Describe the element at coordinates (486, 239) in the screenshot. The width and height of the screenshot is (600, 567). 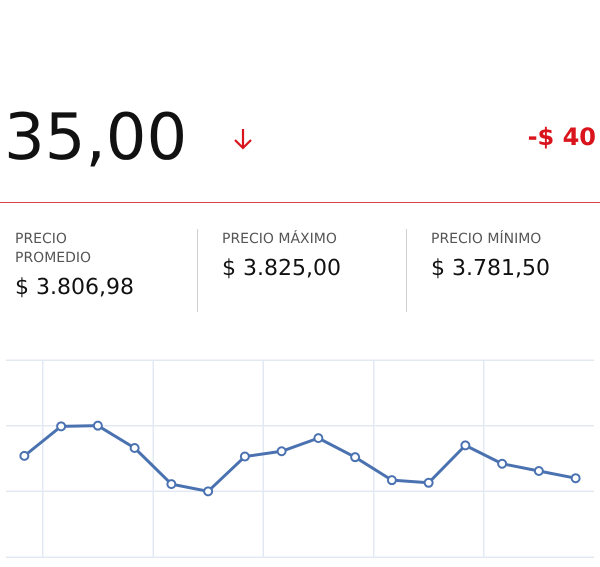
I see `text: PRECIO MÍNIMO` at that location.